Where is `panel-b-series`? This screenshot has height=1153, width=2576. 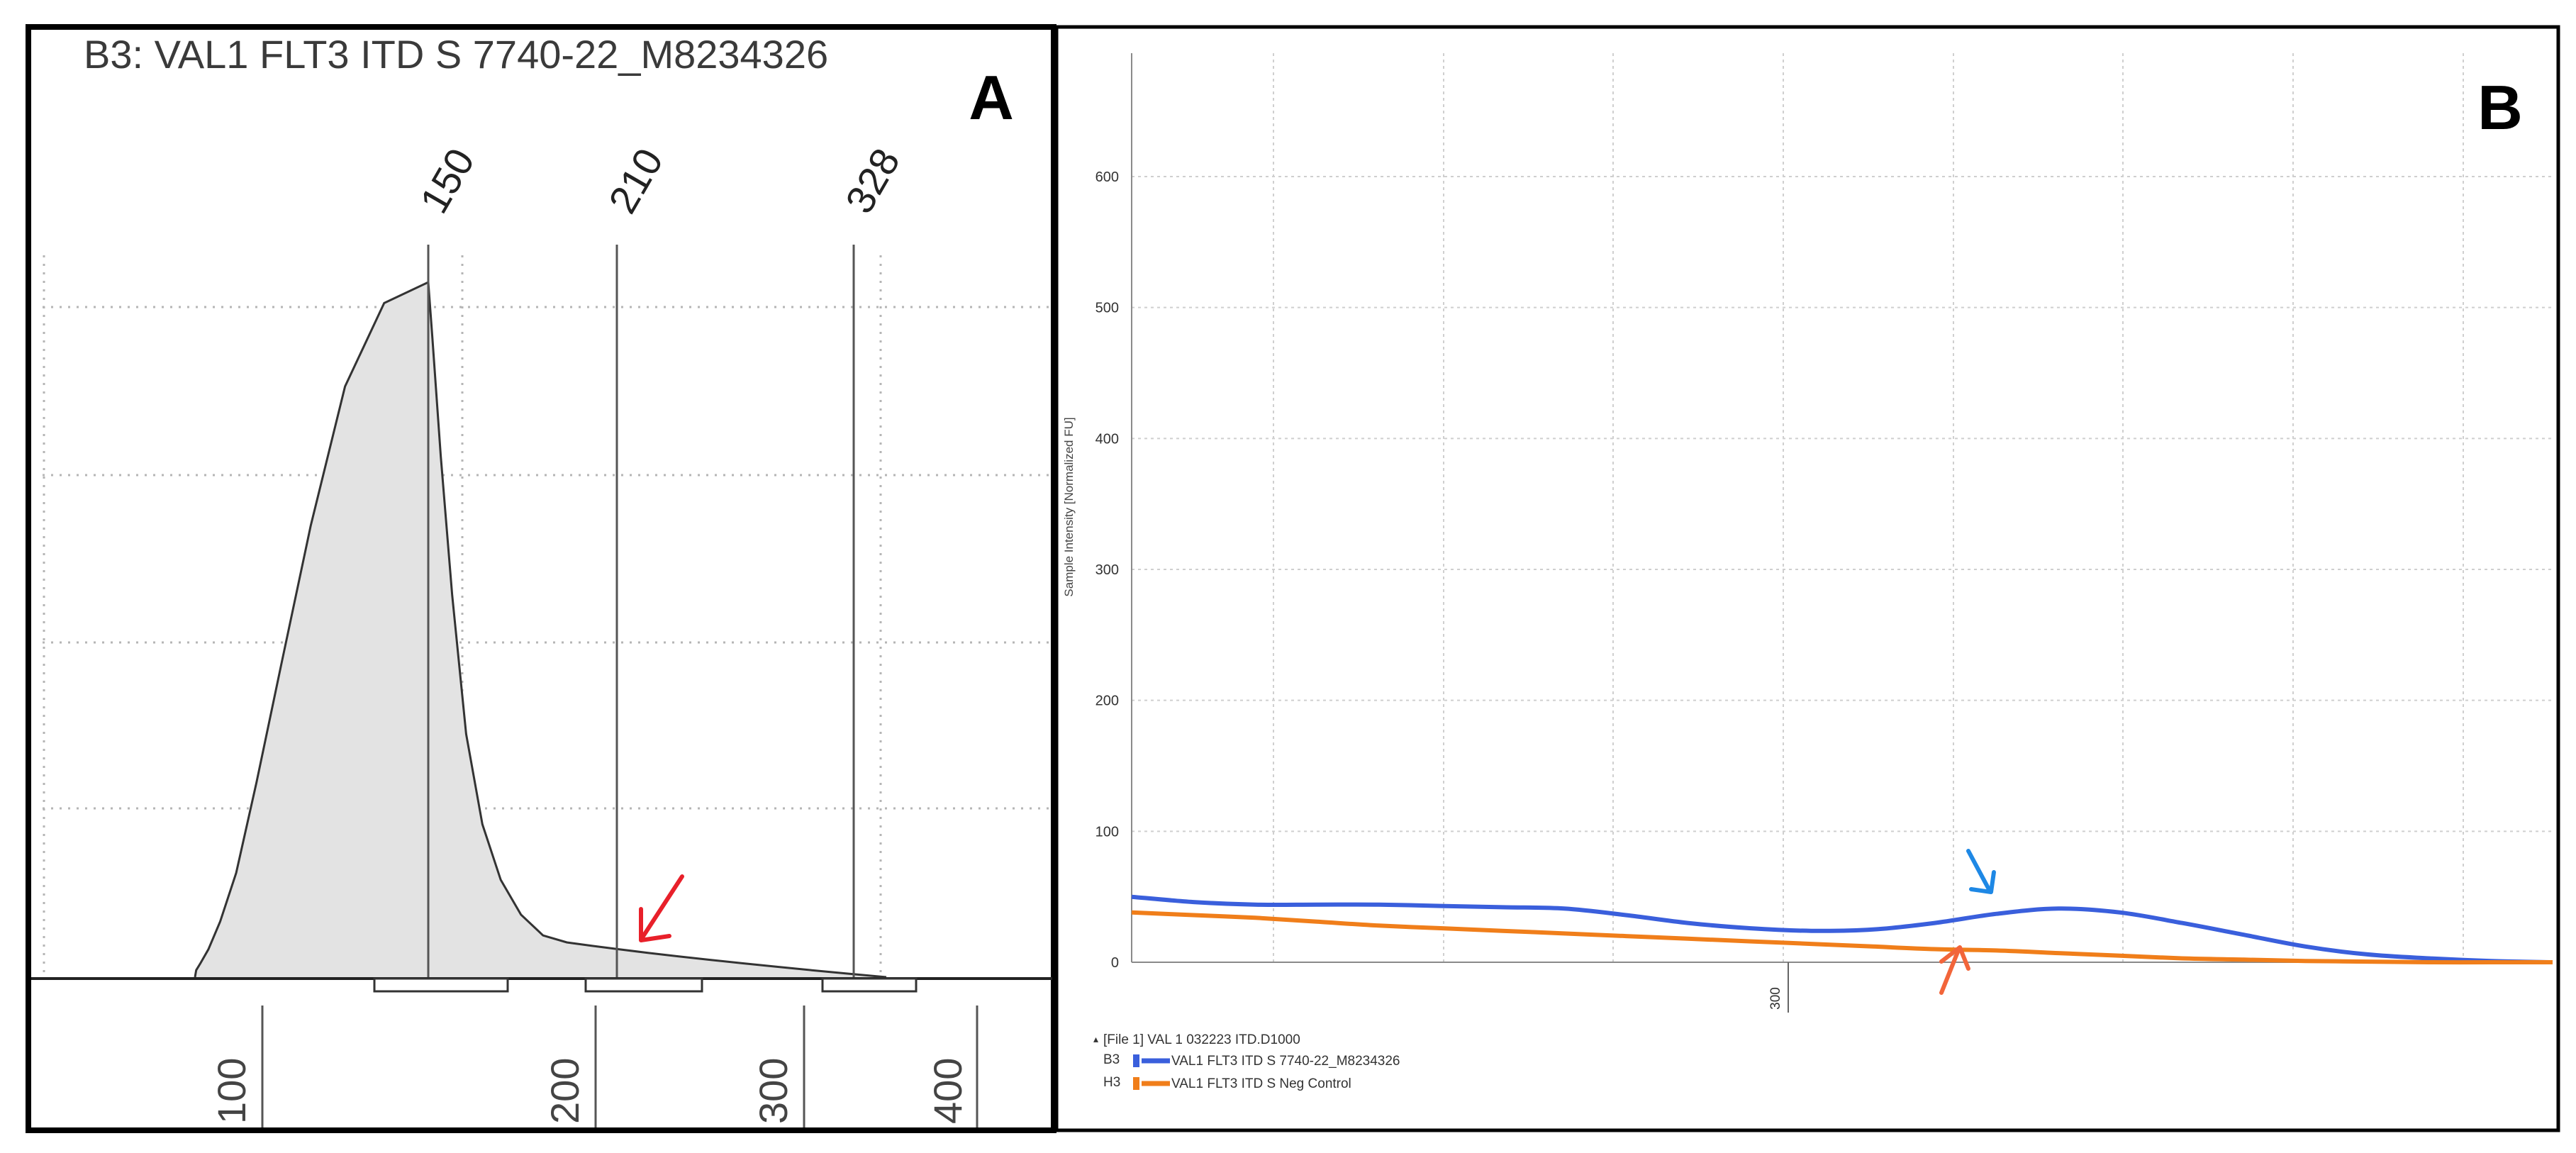 panel-b-series is located at coordinates (1842, 929).